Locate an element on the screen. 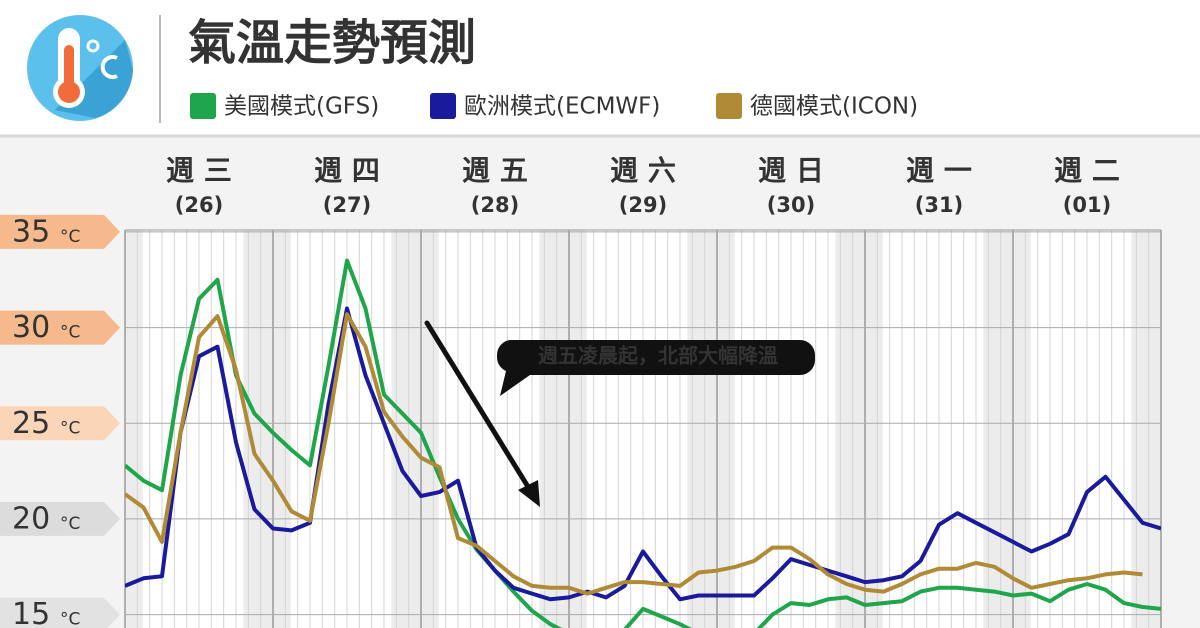  date-label: (26) is located at coordinates (199, 205).